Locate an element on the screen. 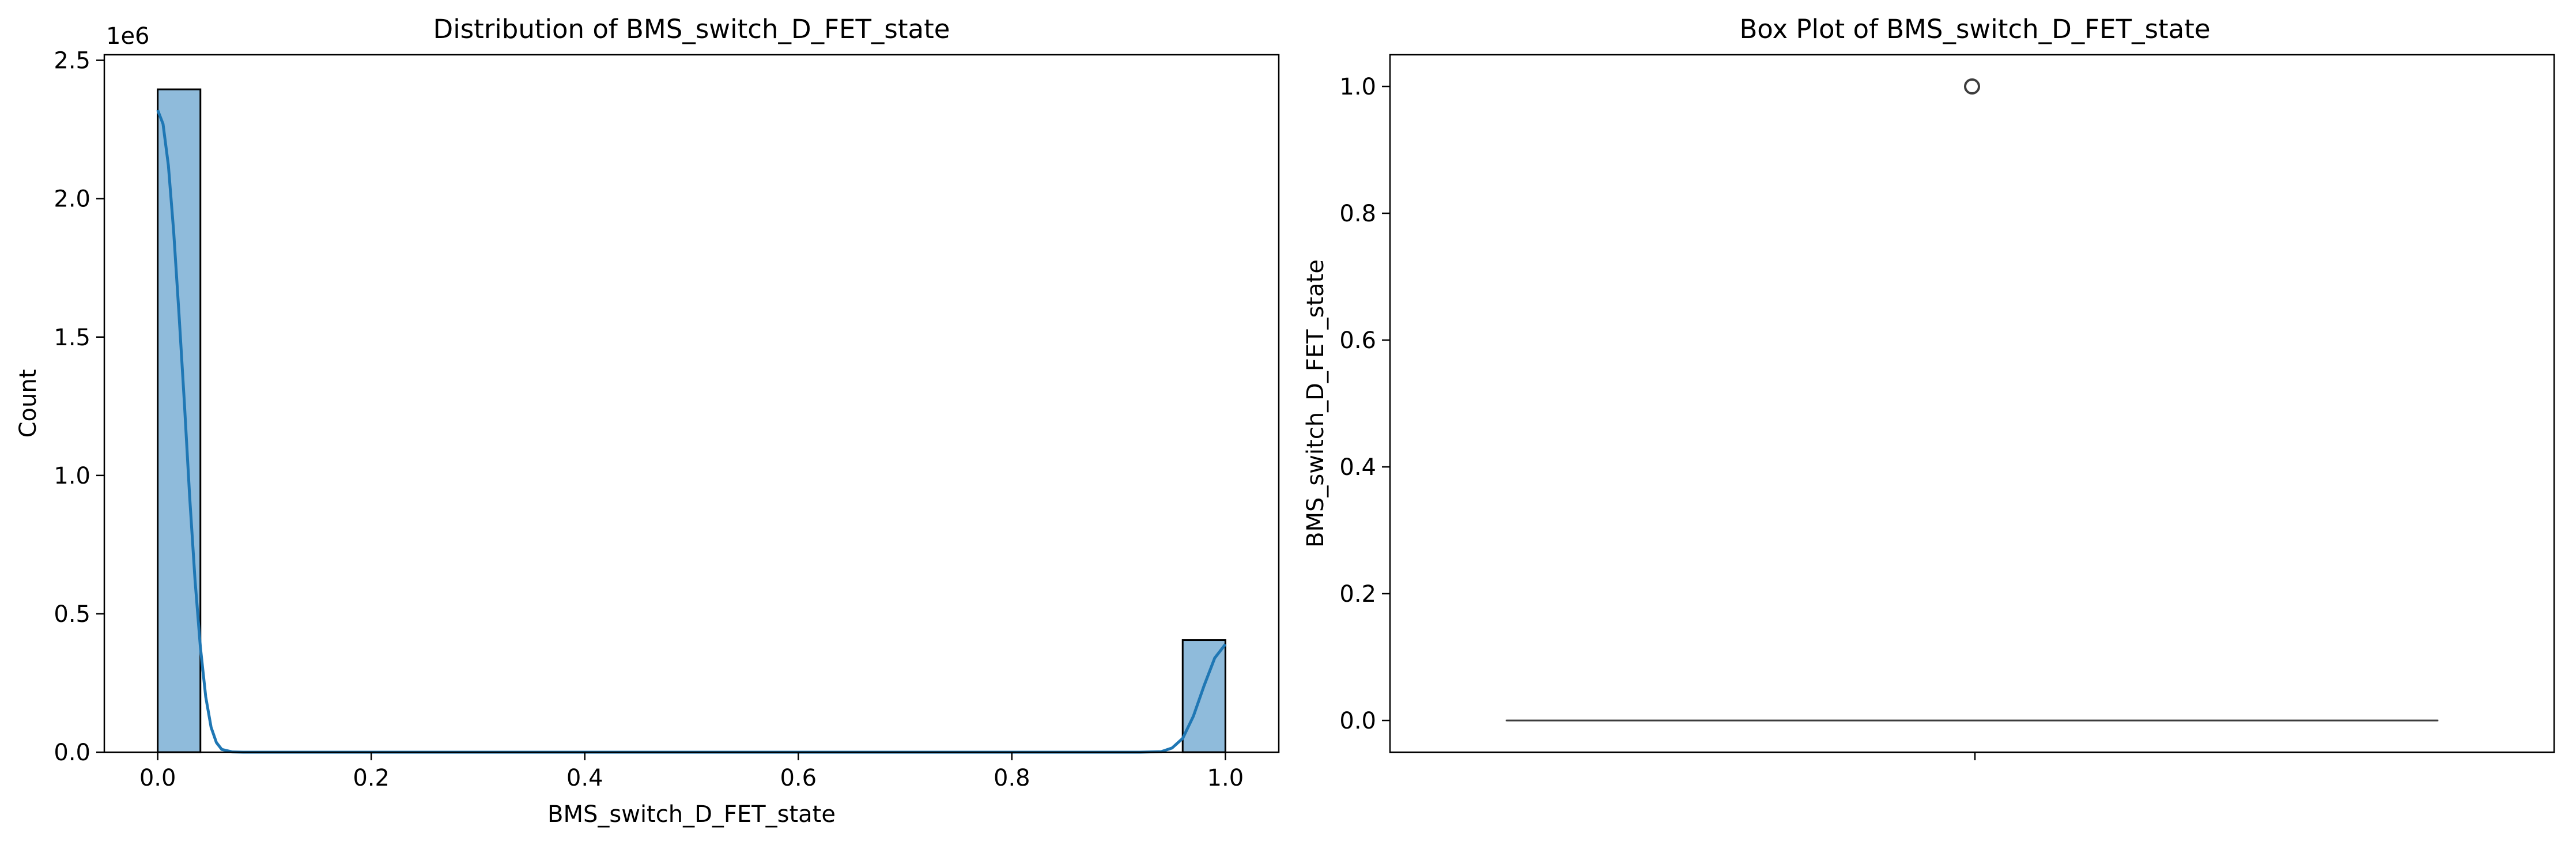  histogram-y-offset-label: 1e6 is located at coordinates (128, 37).